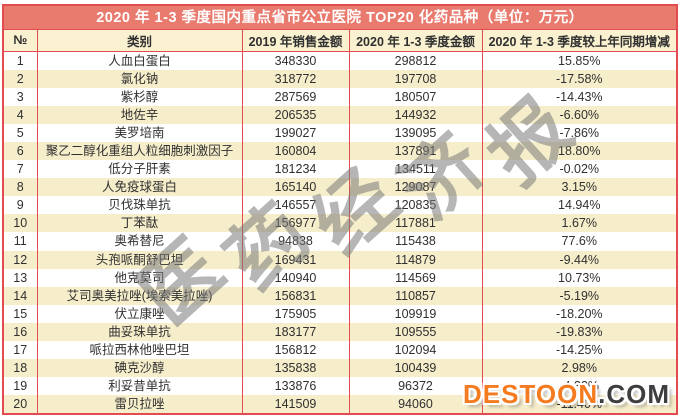 The height and width of the screenshot is (419, 680). What do you see at coordinates (295, 187) in the screenshot?
I see `cell-sales-2019: 165140` at bounding box center [295, 187].